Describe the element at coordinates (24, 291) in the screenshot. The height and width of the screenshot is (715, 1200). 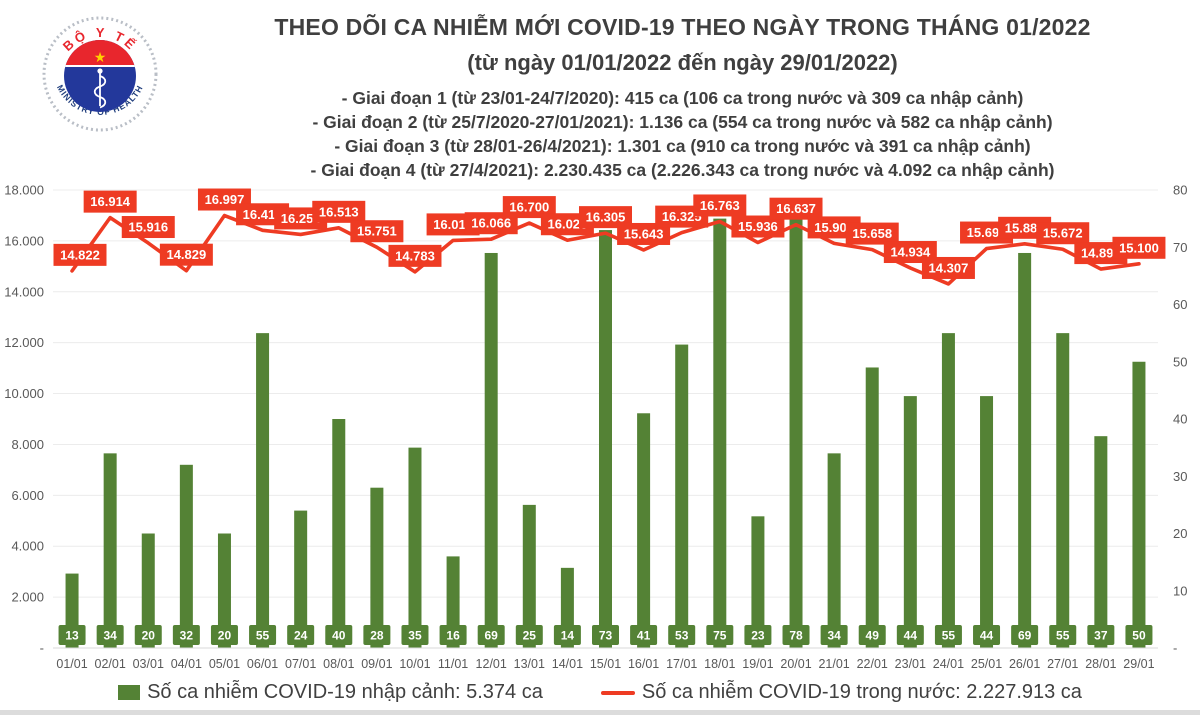
I see `left-axis-tick: 14.000` at that location.